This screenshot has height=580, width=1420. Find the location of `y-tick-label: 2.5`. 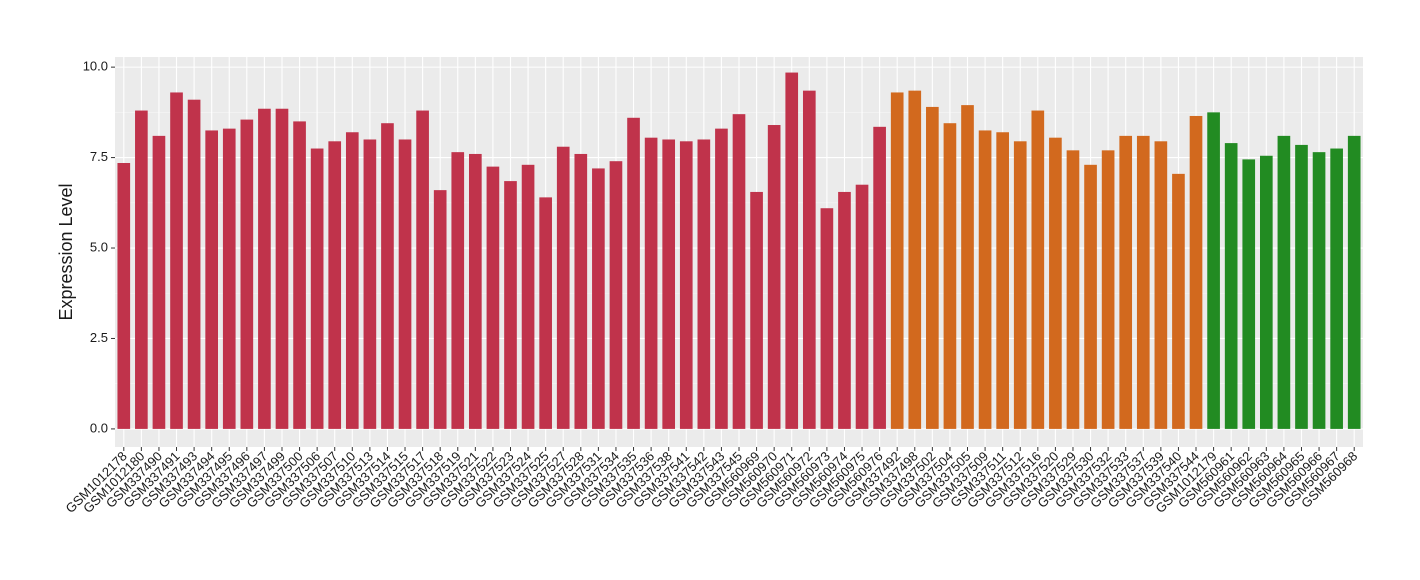

y-tick-label: 2.5 is located at coordinates (99, 337).